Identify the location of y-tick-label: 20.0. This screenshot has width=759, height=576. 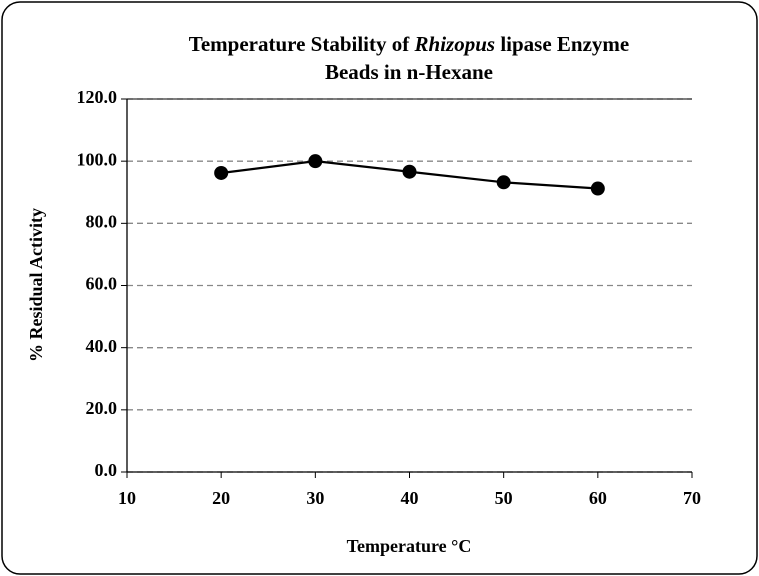
(102, 408).